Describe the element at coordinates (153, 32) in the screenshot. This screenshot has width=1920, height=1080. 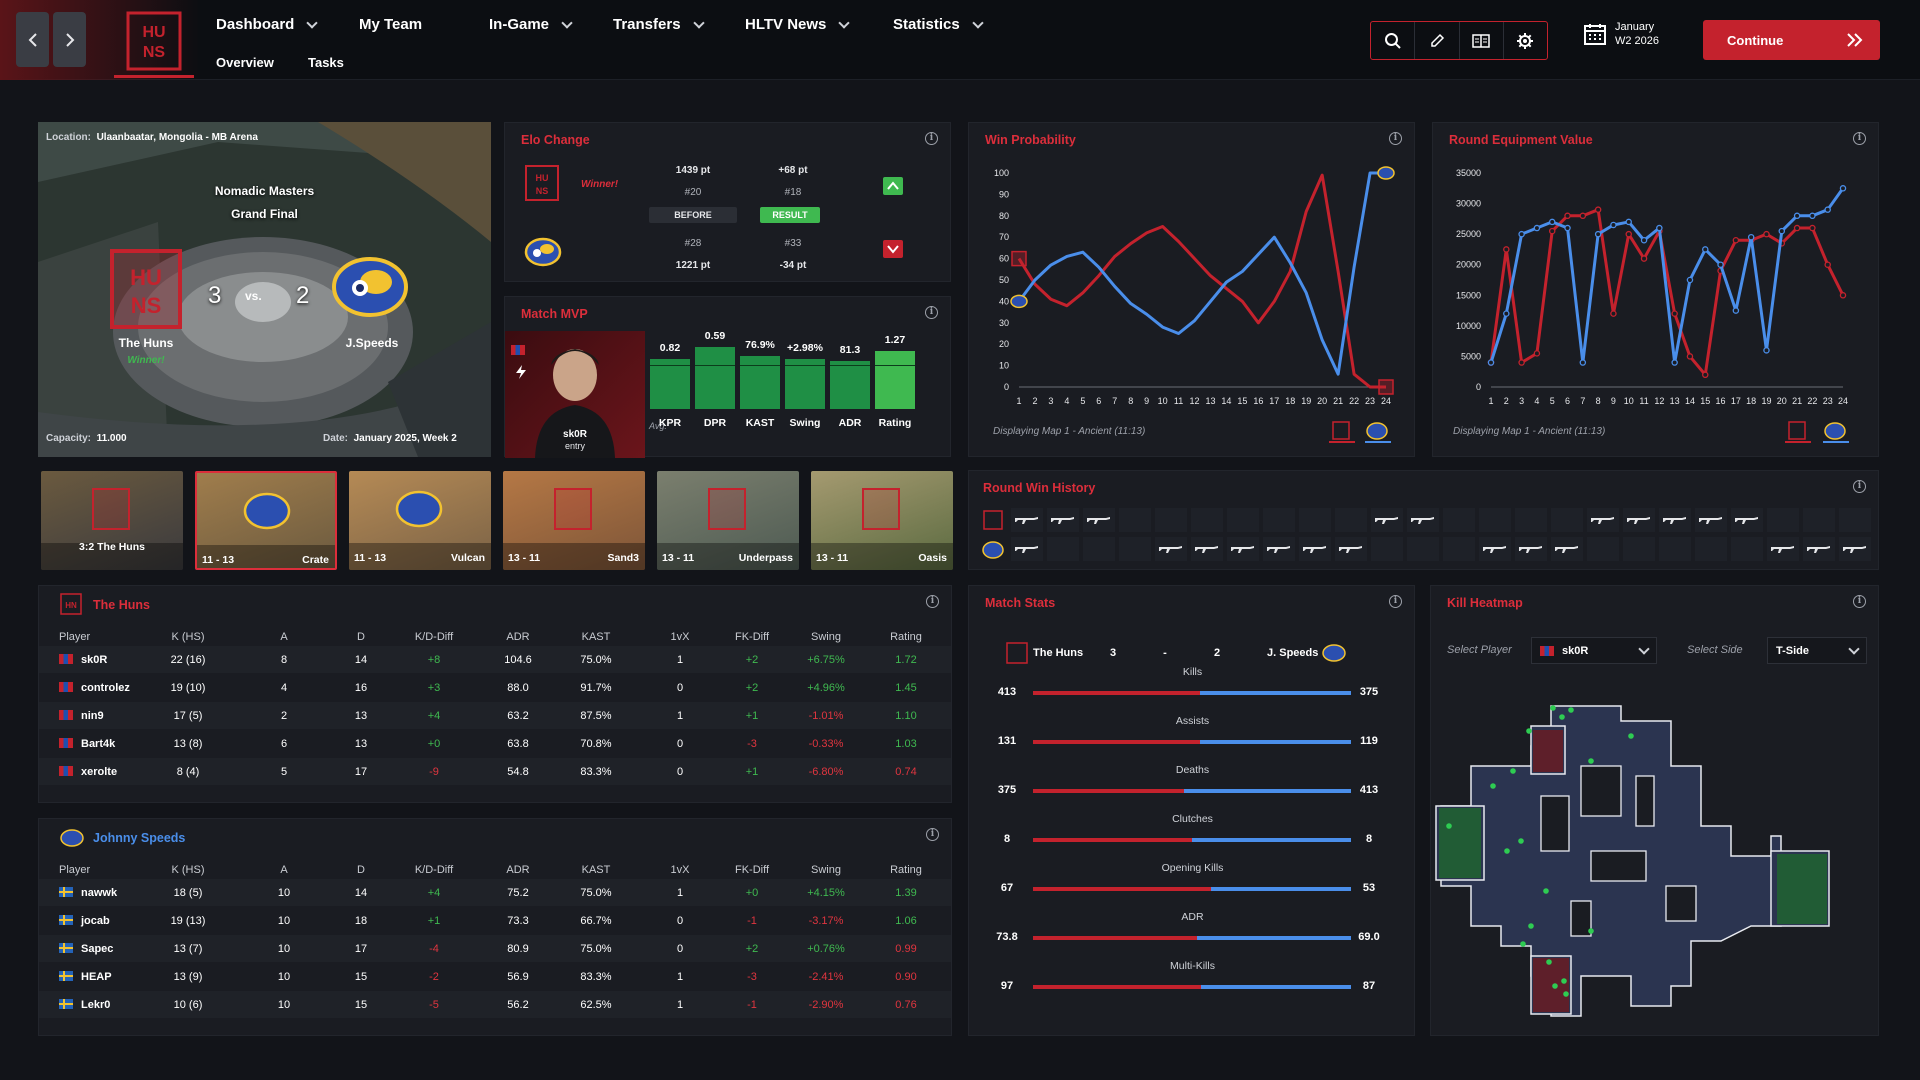
I see `svg-text: HU` at that location.